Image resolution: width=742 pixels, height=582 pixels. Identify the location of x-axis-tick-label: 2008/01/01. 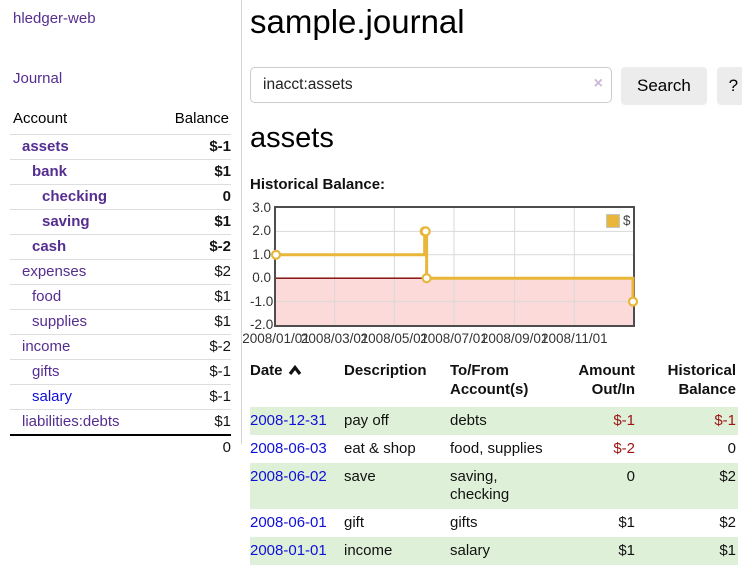
(276, 338).